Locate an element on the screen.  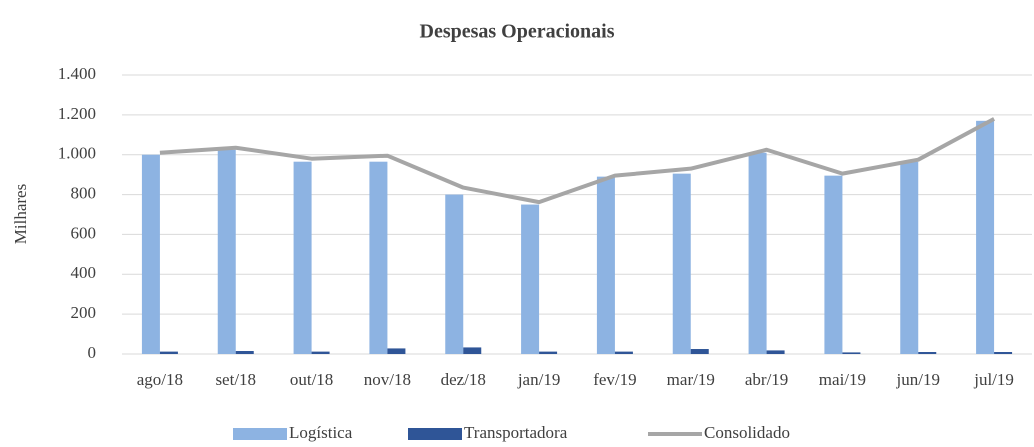
x-tick-label: set/18 is located at coordinates (235, 379).